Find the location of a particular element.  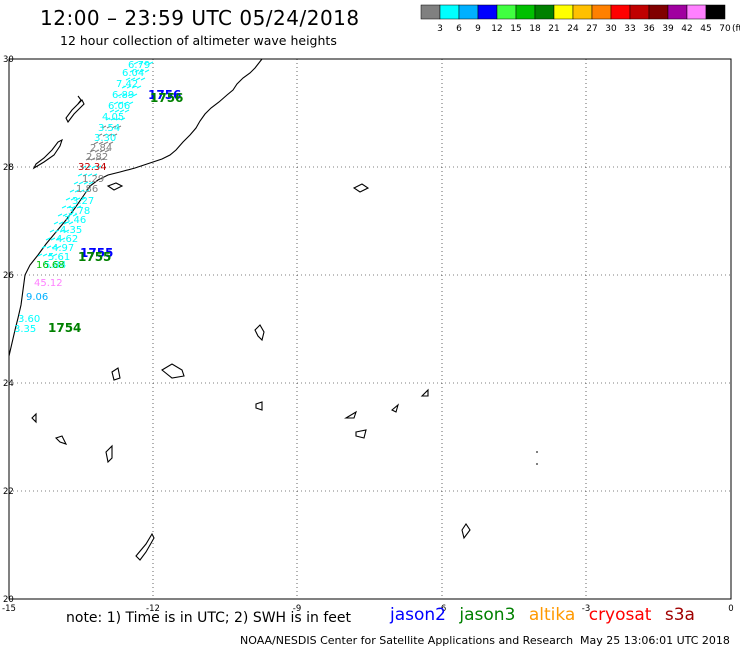

legend-bin-label: 27 is located at coordinates (591, 29).